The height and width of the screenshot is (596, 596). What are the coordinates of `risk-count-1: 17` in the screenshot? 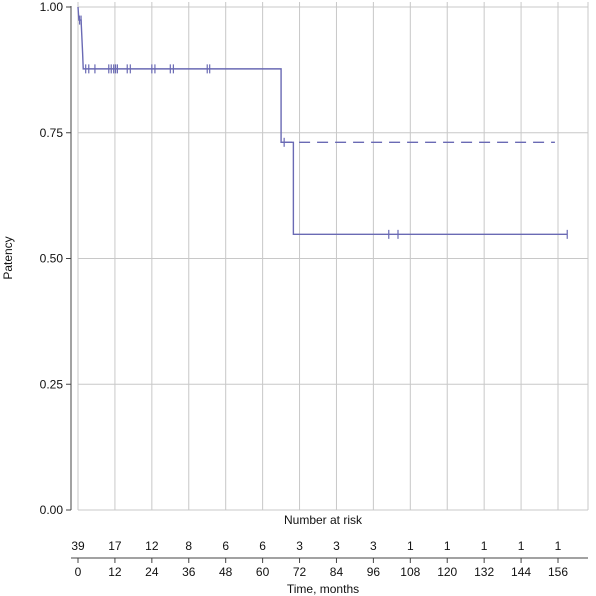 It's located at (115, 546).